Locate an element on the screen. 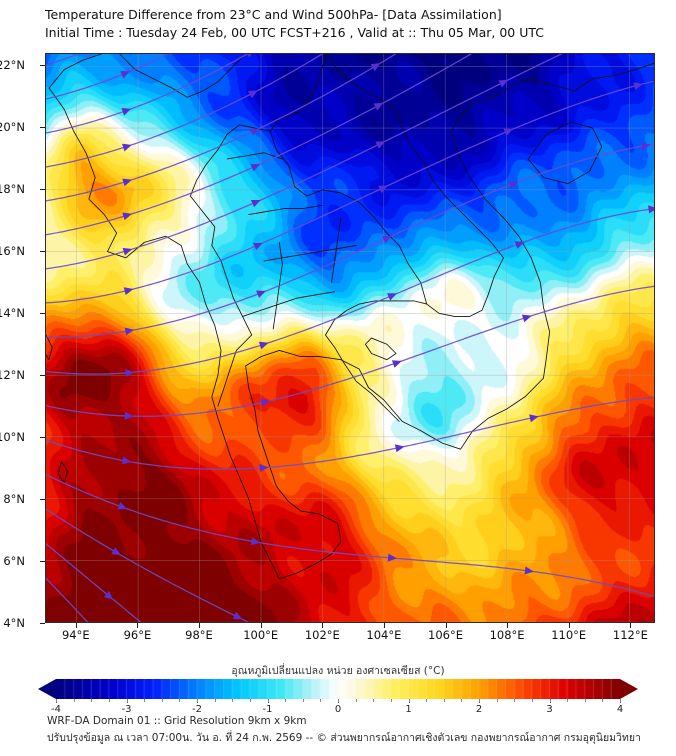 The width and height of the screenshot is (676, 756). x-tick-label: 98°E is located at coordinates (199, 635).